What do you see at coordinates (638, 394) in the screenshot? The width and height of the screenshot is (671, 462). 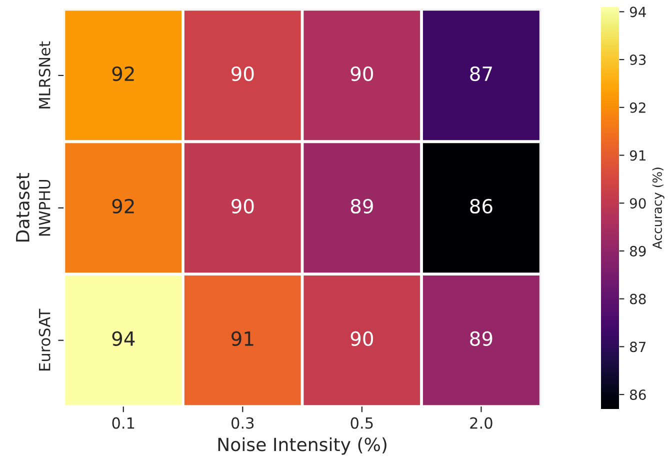 I see `color-bar-label: 86` at bounding box center [638, 394].